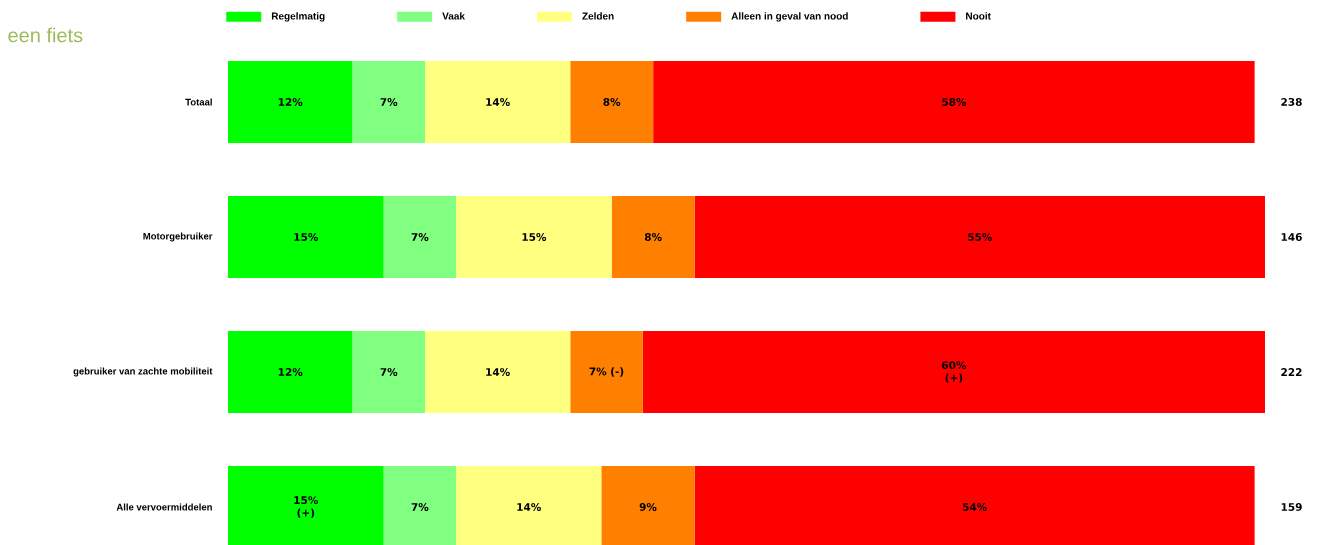 Image resolution: width=1319 pixels, height=545 pixels. What do you see at coordinates (974, 507) in the screenshot?
I see `data-label: 54%` at bounding box center [974, 507].